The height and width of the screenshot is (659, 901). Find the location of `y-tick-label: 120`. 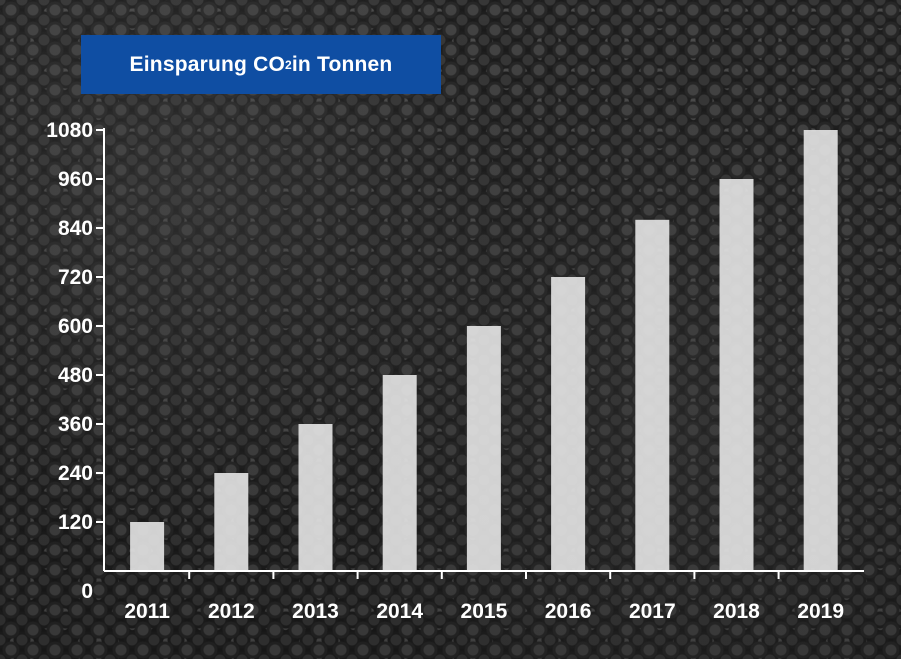

y-tick-label: 120 is located at coordinates (75, 522).